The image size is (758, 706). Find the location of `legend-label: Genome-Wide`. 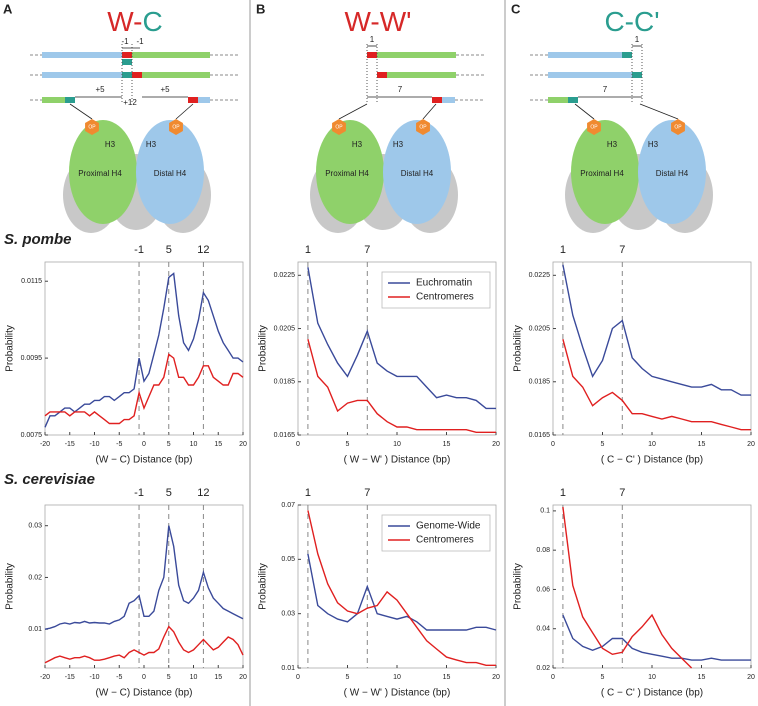

legend-label: Genome-Wide is located at coordinates (448, 526).